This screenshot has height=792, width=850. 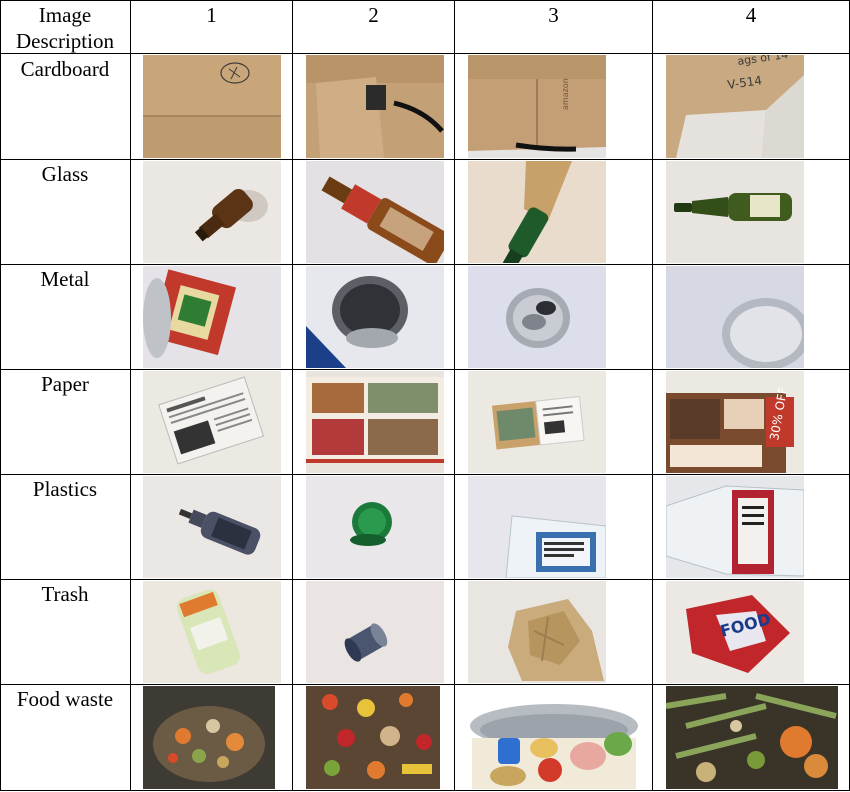 What do you see at coordinates (375, 632) in the screenshot?
I see `capsule-icon` at bounding box center [375, 632].